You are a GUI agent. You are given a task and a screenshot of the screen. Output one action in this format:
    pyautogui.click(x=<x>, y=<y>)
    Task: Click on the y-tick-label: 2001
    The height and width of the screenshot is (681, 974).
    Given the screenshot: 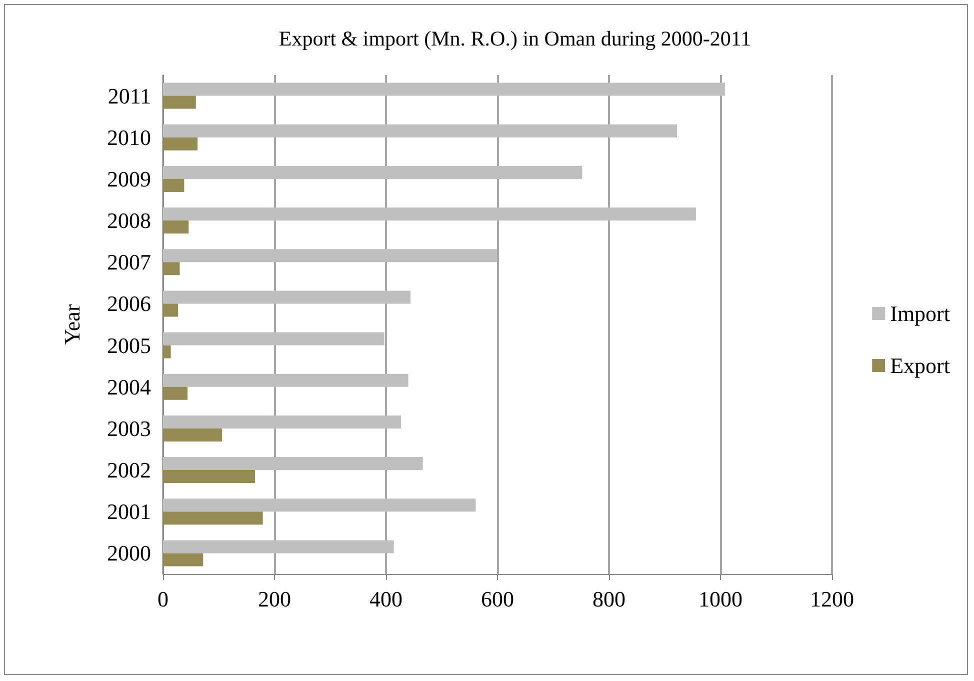 What is the action you would take?
    pyautogui.click(x=129, y=511)
    